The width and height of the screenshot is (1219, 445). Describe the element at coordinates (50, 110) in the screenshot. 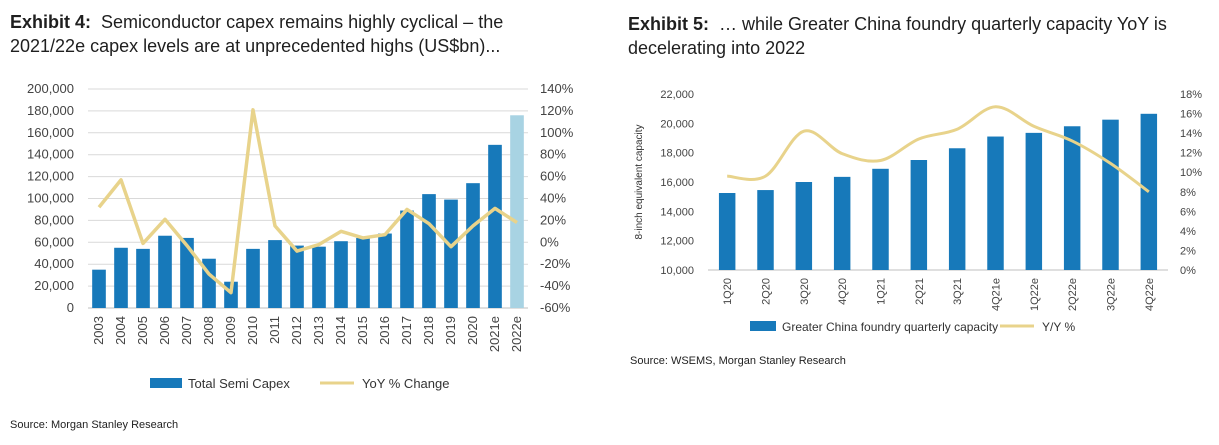

I see `y-left-tick-label: 180,000` at that location.